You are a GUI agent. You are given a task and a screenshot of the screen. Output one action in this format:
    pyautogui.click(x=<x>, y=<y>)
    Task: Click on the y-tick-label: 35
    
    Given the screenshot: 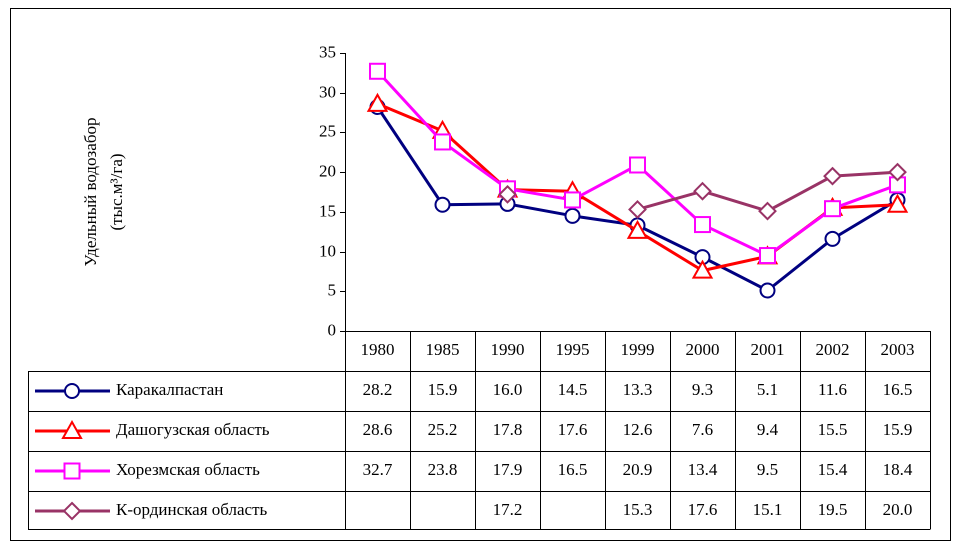 What is the action you would take?
    pyautogui.click(x=327, y=51)
    